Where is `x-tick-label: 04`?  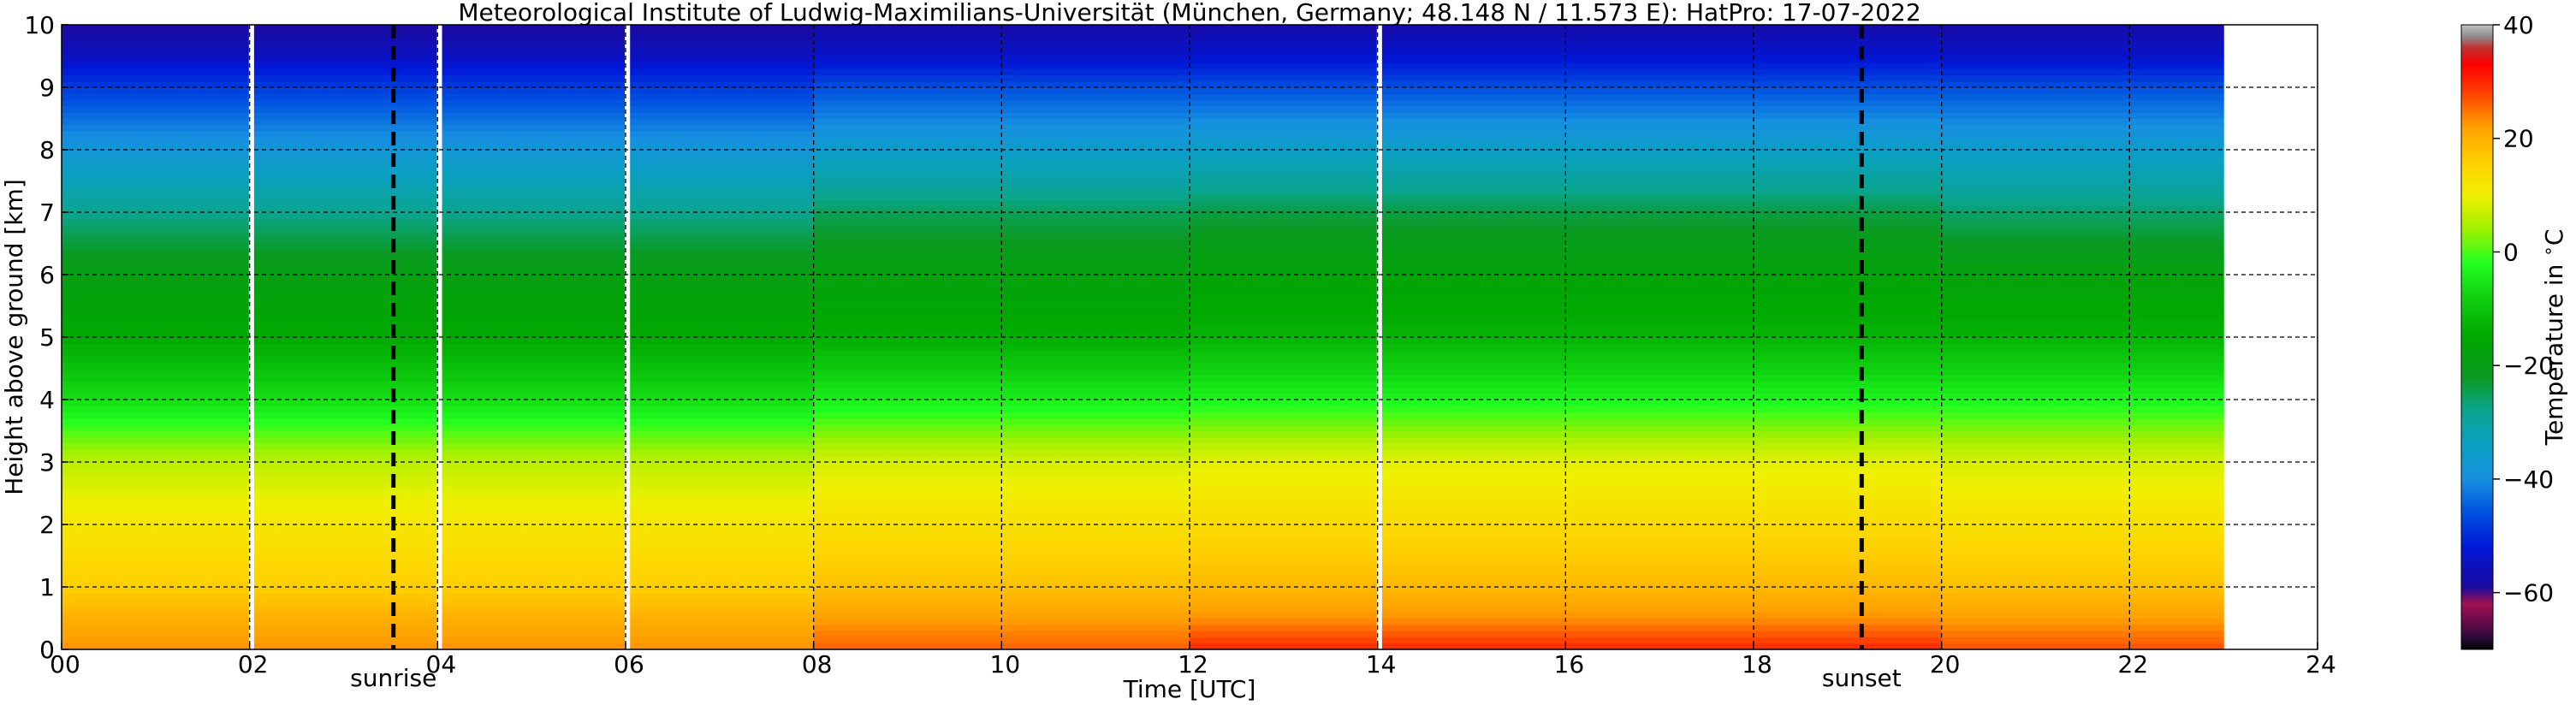 x-tick-label: 04 is located at coordinates (441, 664).